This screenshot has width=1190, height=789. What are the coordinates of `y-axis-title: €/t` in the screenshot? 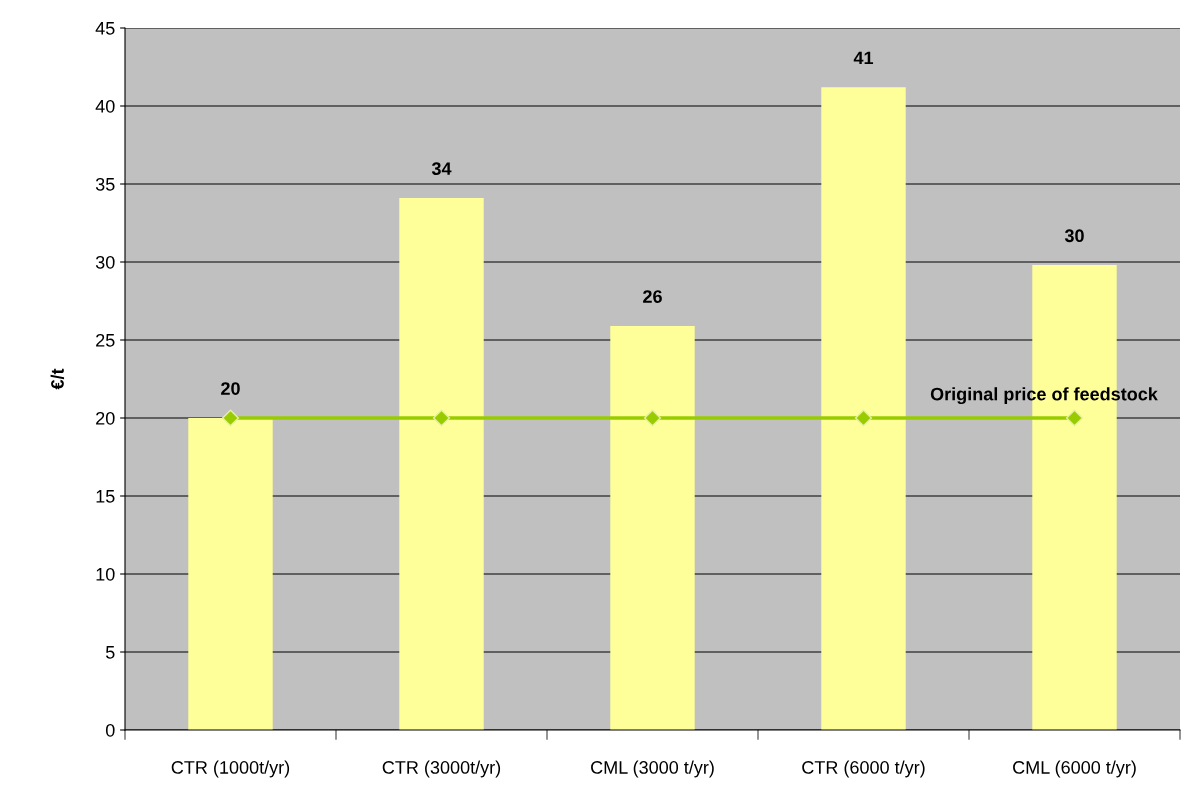 It's located at (57, 379).